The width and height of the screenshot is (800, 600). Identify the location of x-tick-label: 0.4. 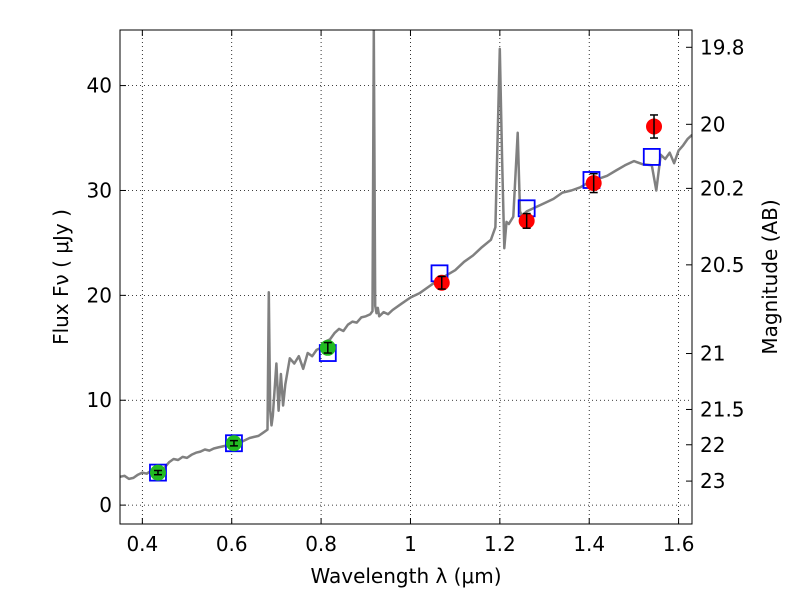
(142, 544).